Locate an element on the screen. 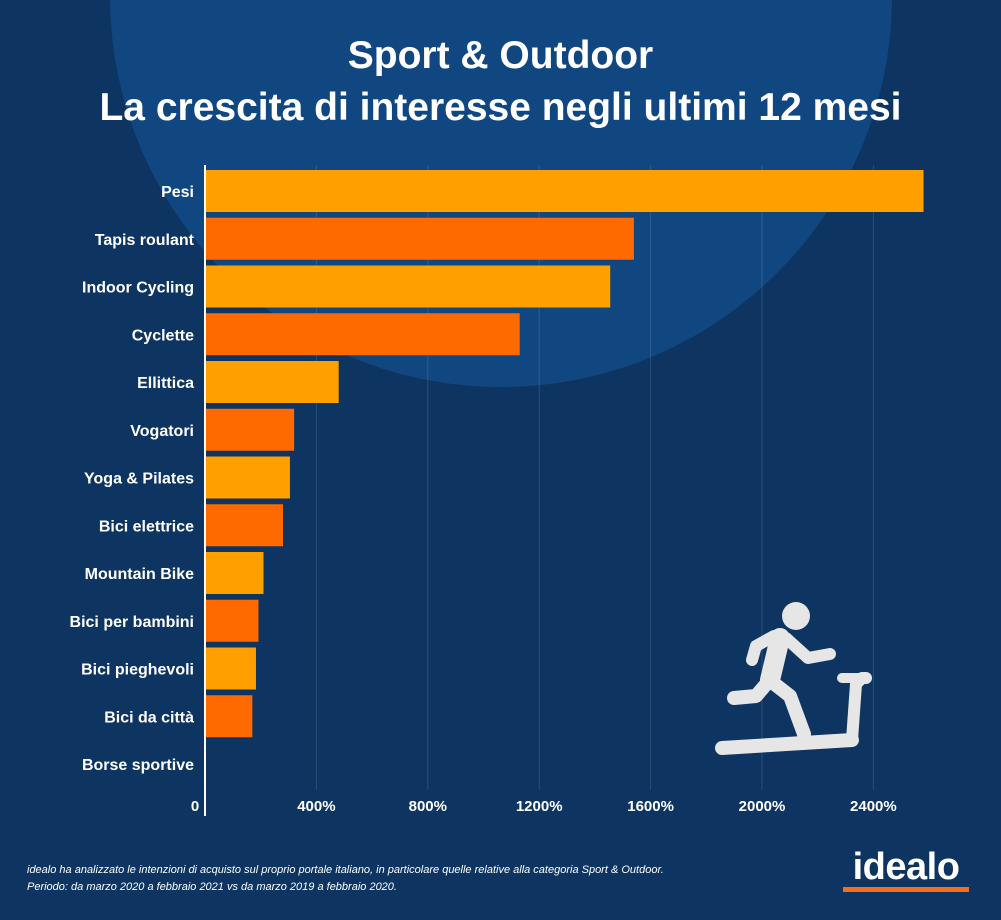  category-label: Bici da città is located at coordinates (149, 717).